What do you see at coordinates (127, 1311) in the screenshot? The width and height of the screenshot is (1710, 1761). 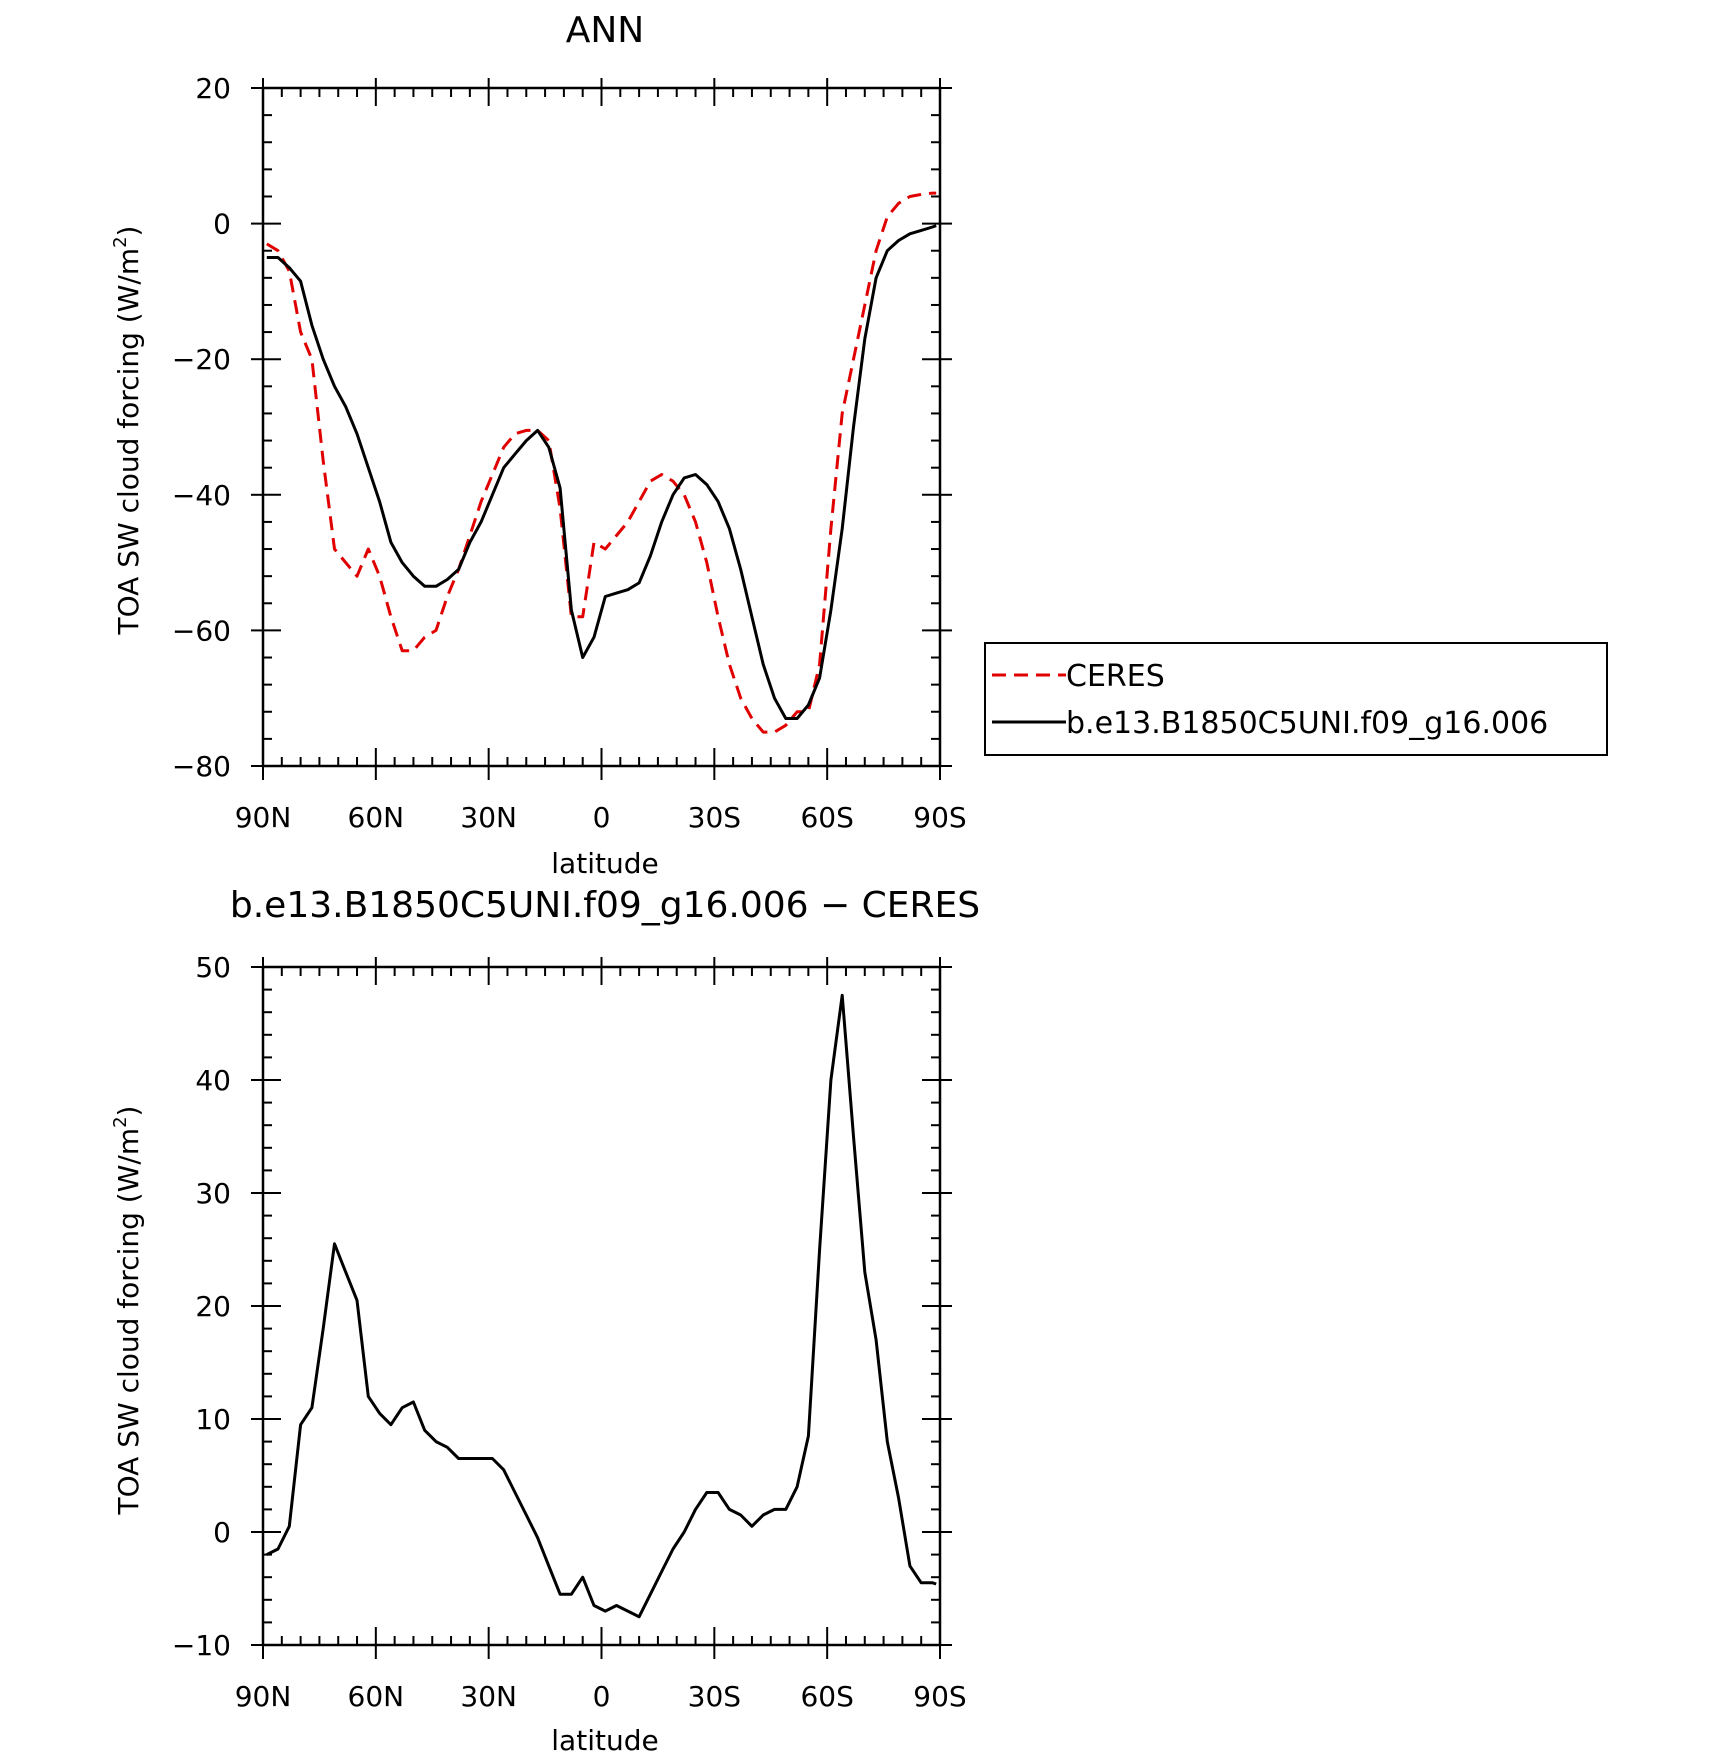 I see `bottom-panel-y-axis-label: TOA SW cloud forcing (W/m2)` at bounding box center [127, 1311].